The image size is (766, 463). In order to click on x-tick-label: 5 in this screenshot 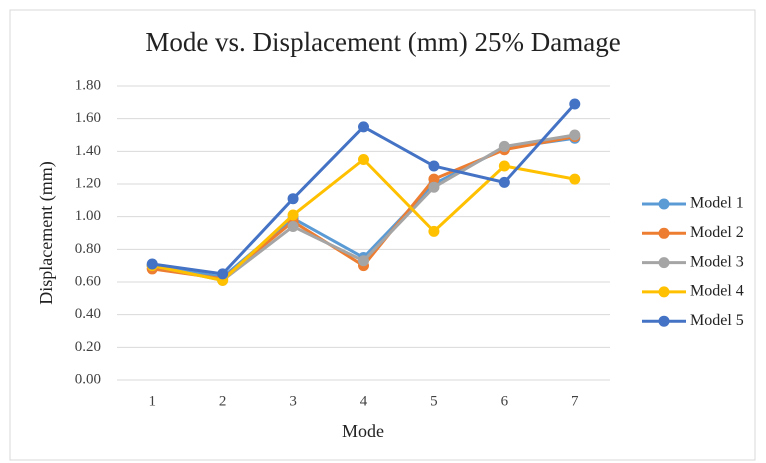, I will do `click(434, 401)`.